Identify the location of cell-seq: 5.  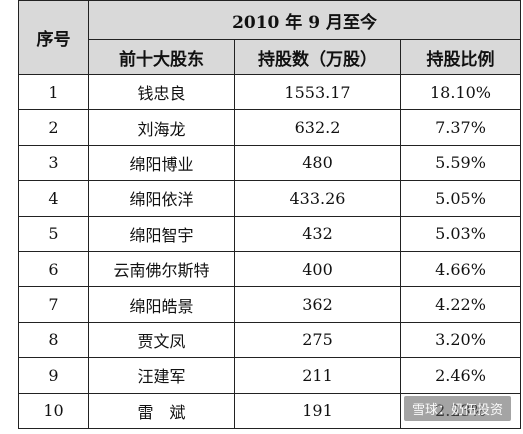
(53, 233).